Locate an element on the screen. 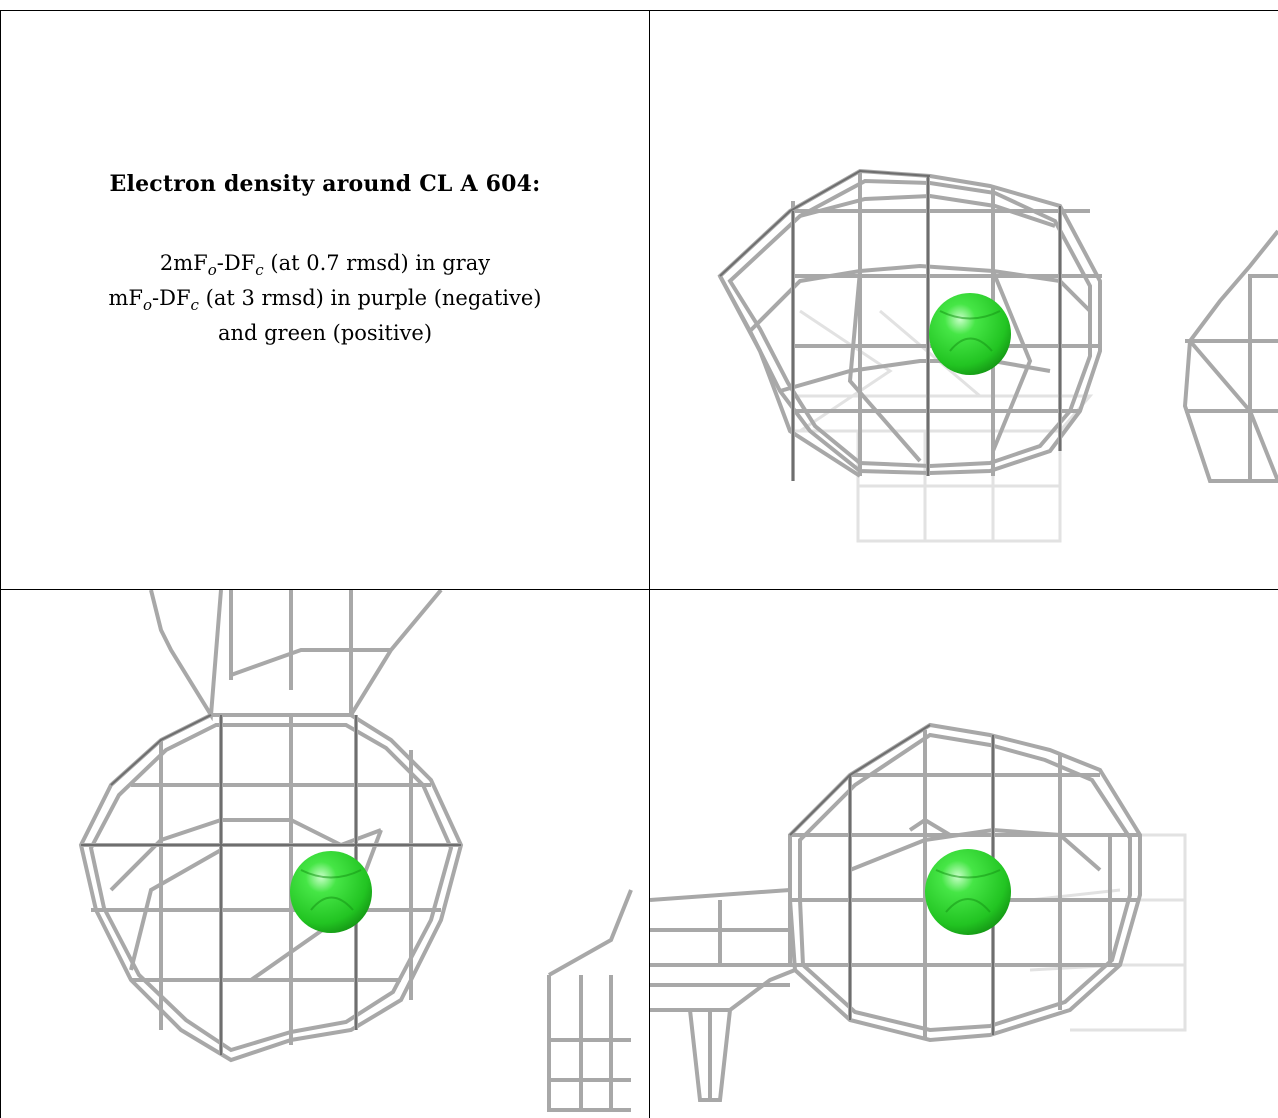 Image resolution: width=1278 pixels, height=1118 pixels. density-mesh-bottom-right is located at coordinates (918, 912).